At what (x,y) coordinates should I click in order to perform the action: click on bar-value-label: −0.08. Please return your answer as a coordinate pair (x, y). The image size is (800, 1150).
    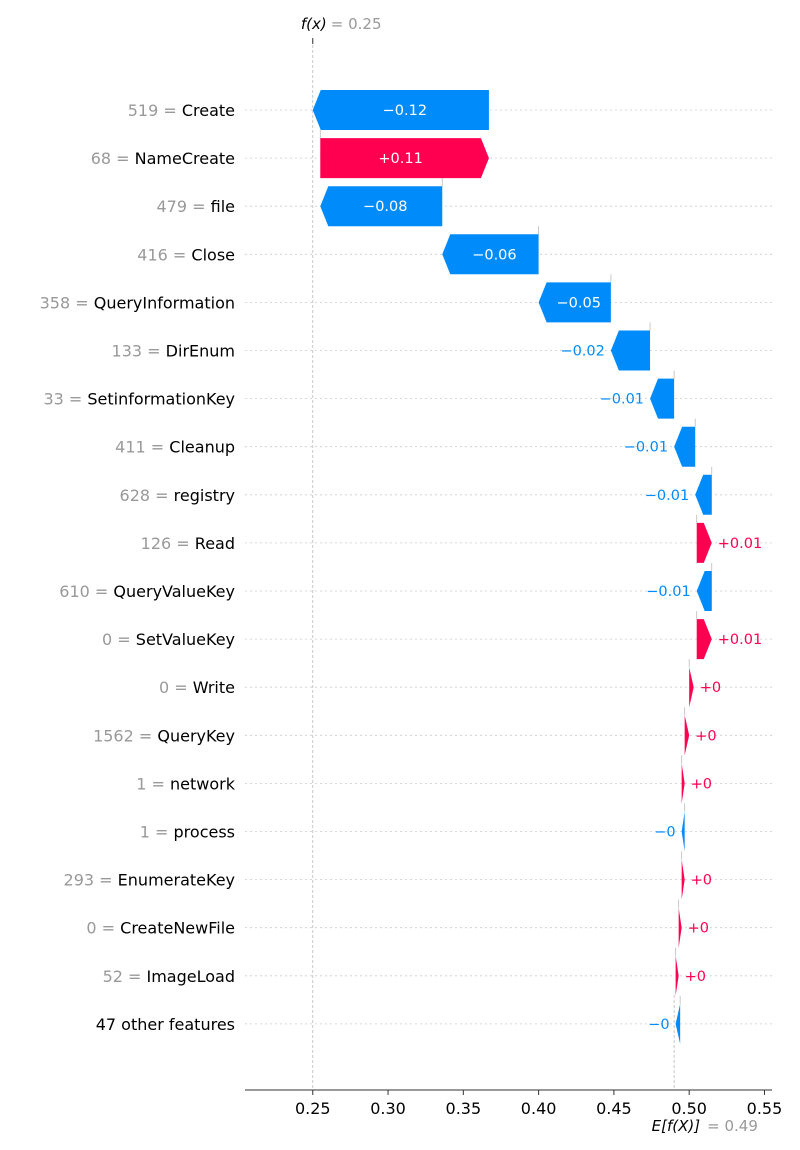
    Looking at the image, I should click on (385, 207).